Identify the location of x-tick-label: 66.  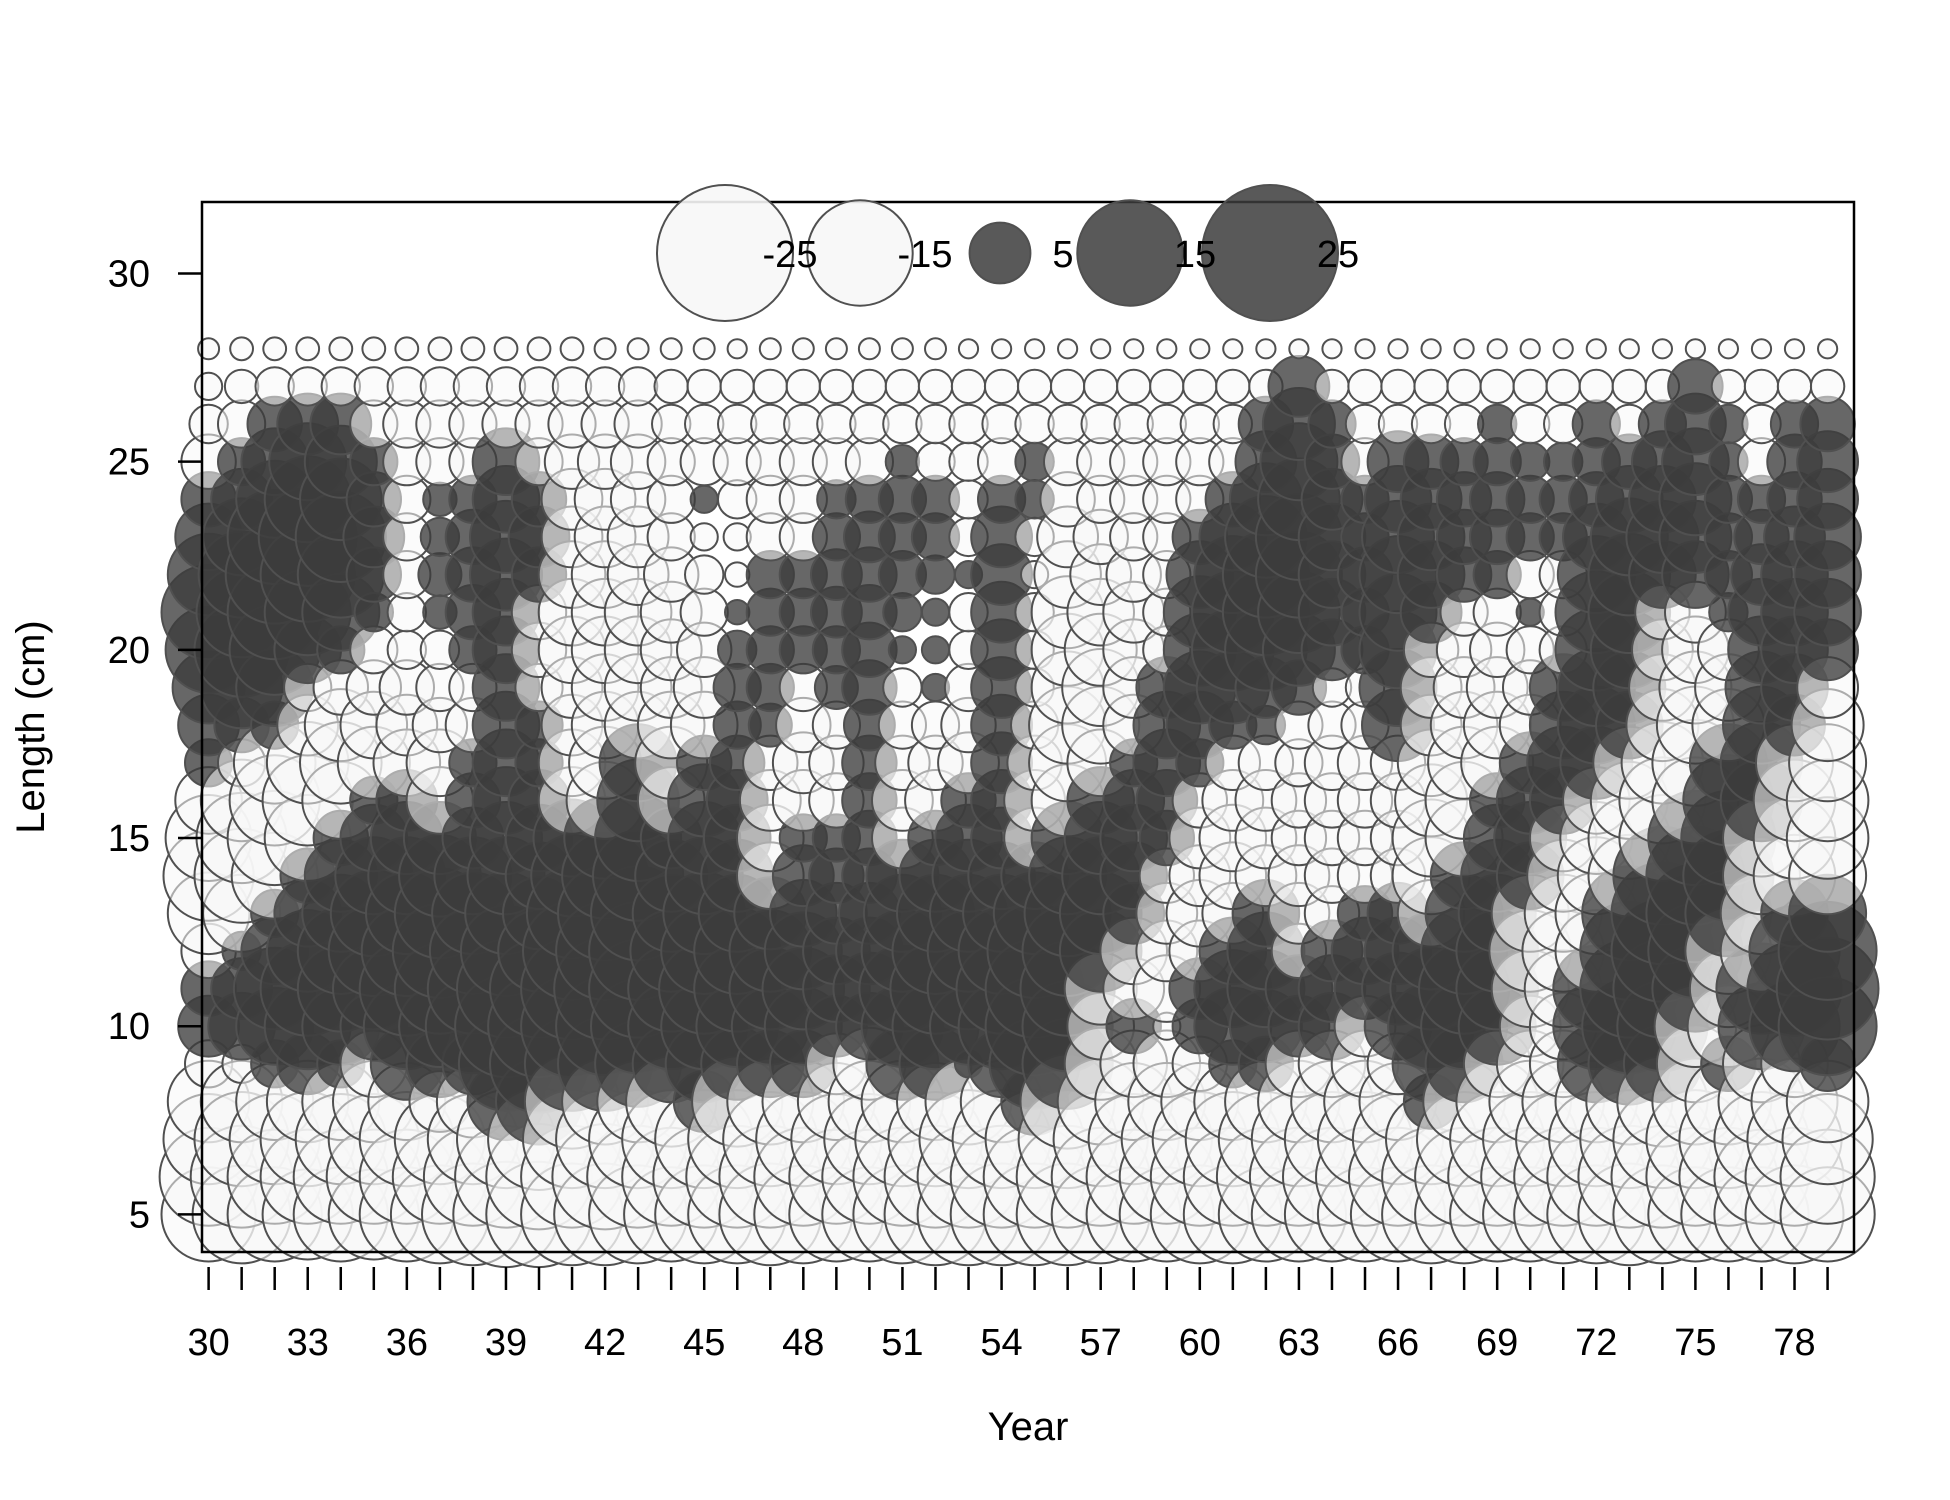
(1398, 1343).